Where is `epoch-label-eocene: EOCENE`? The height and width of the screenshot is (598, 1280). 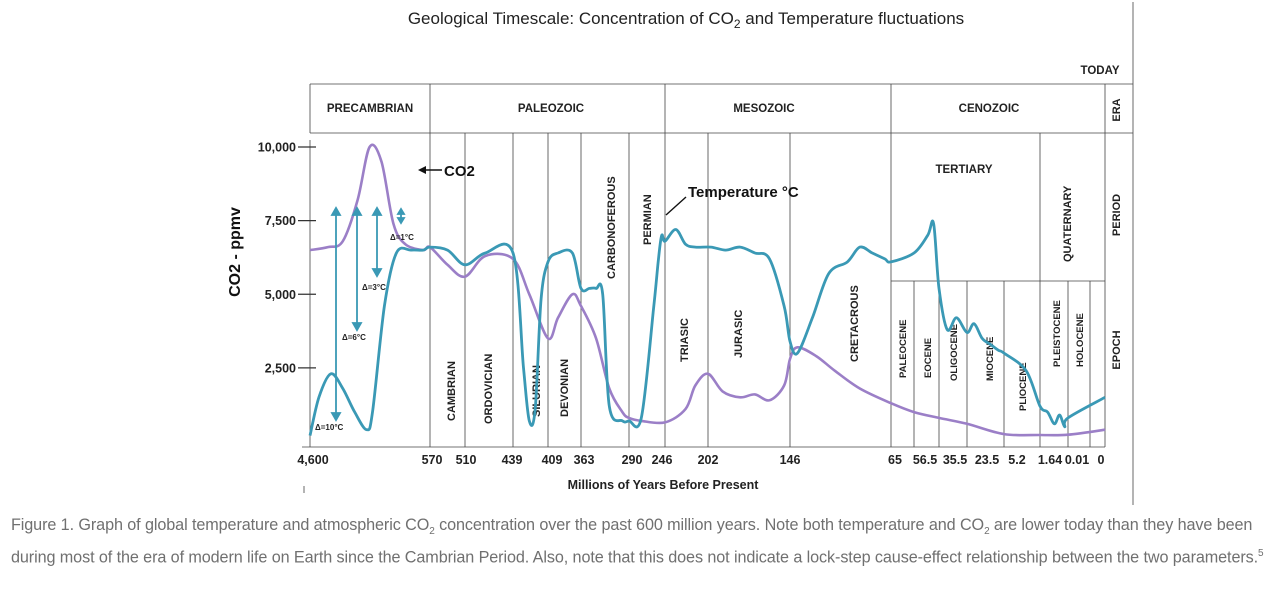 epoch-label-eocene: EOCENE is located at coordinates (928, 358).